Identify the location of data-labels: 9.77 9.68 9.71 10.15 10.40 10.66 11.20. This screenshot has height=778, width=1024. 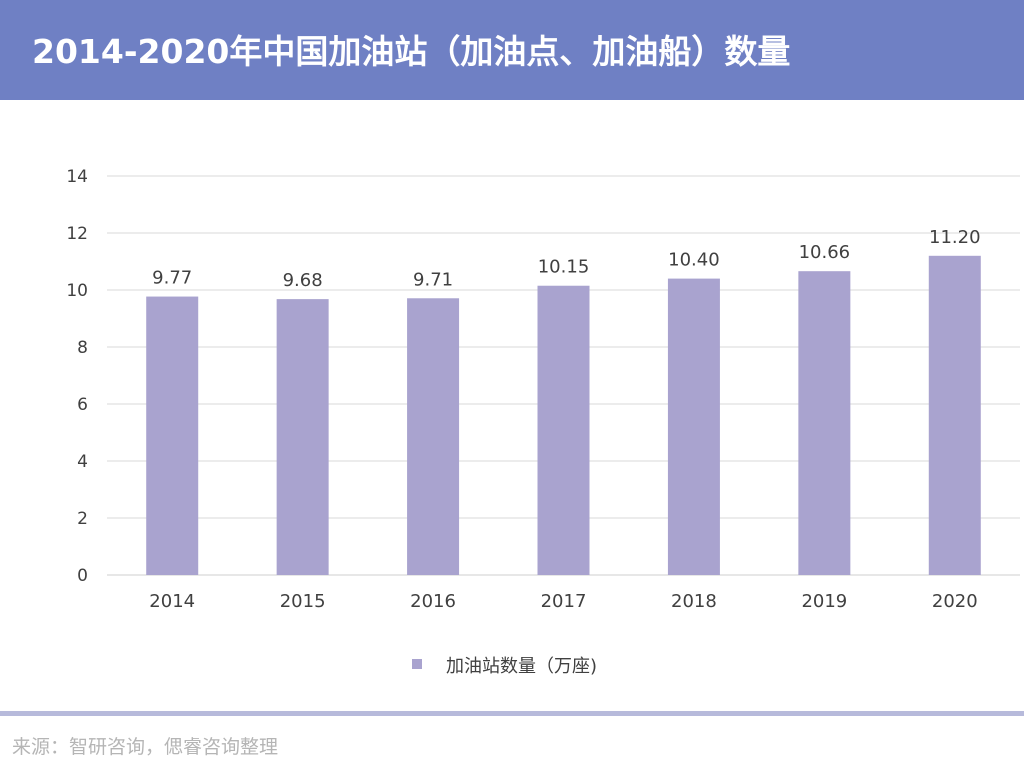
(566, 259).